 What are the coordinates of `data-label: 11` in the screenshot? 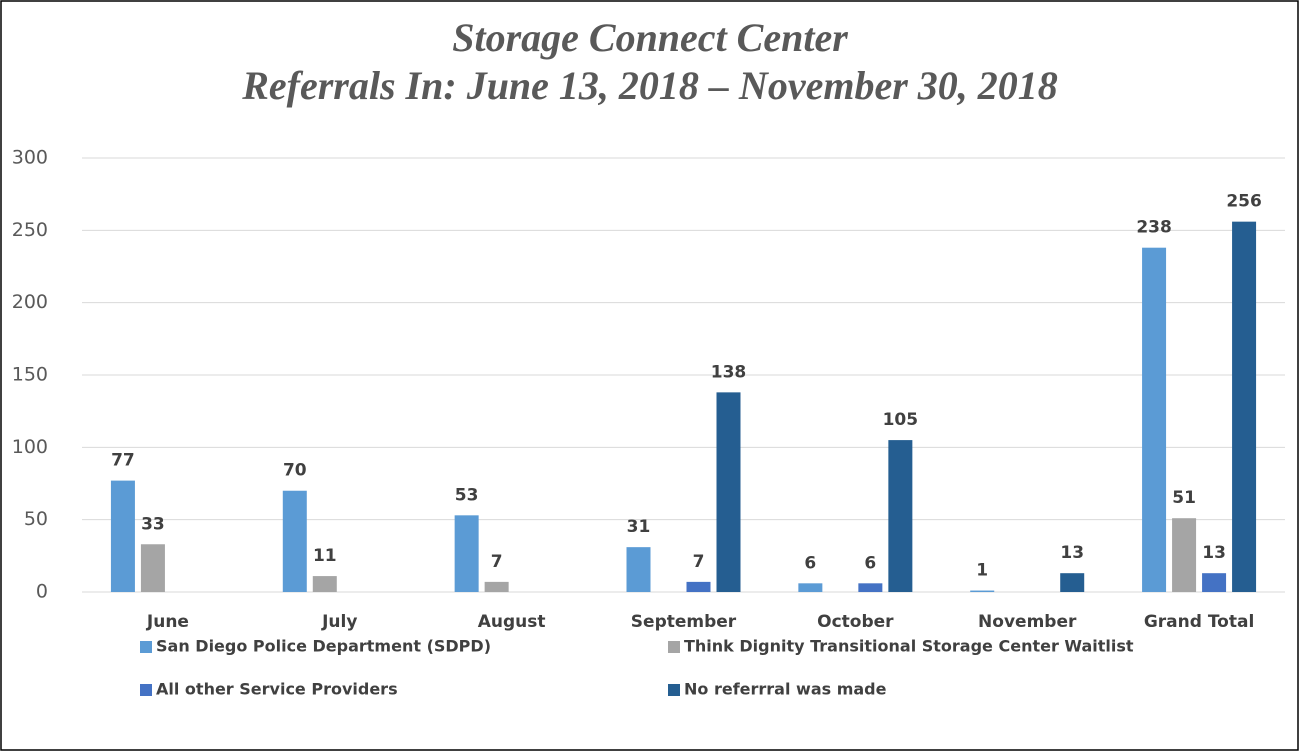 It's located at (325, 556).